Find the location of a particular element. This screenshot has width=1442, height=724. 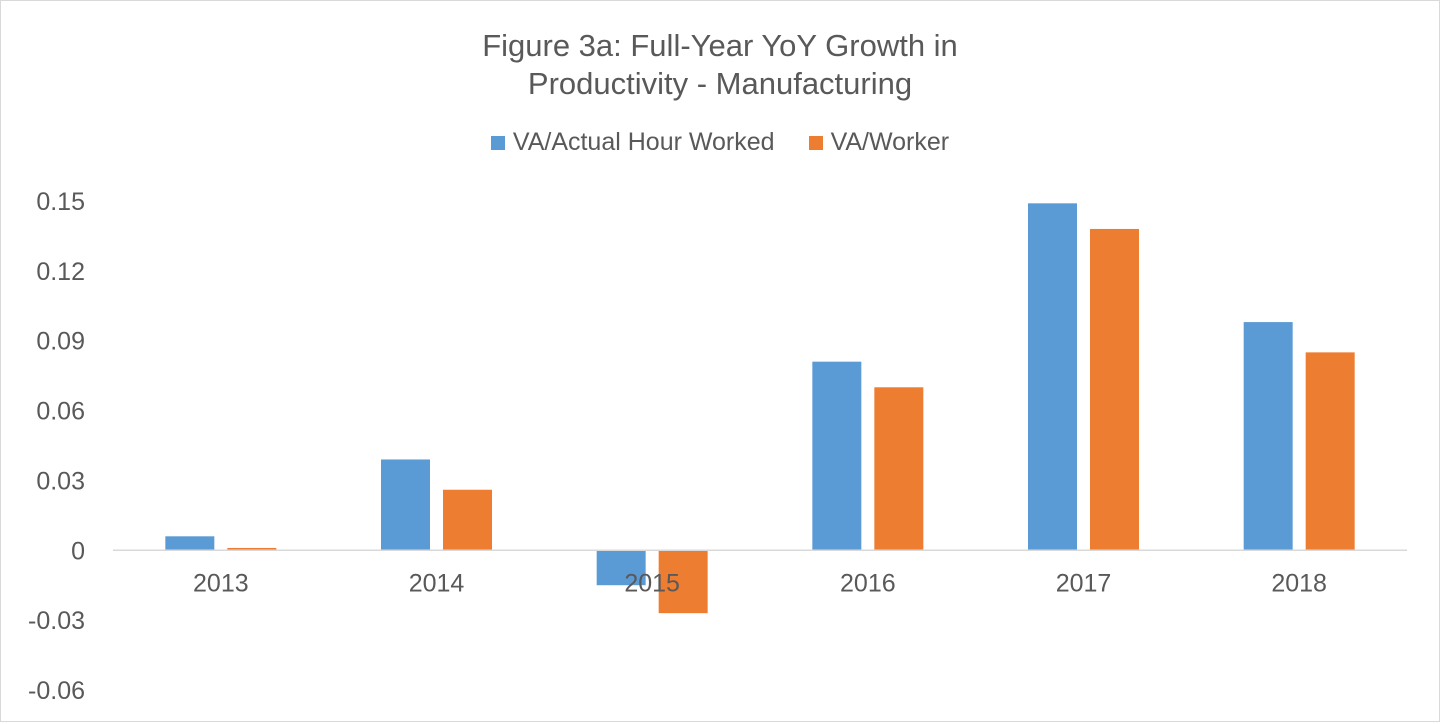

bar-va-worker-2015 is located at coordinates (683, 582).